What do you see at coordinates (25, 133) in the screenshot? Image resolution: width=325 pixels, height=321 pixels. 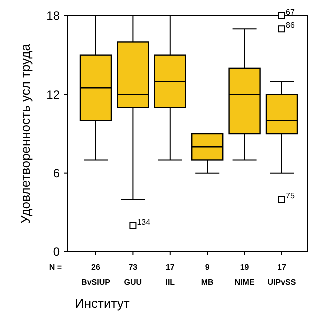 I see `y-axis-title: Удовлетворенность усл труда` at bounding box center [25, 133].